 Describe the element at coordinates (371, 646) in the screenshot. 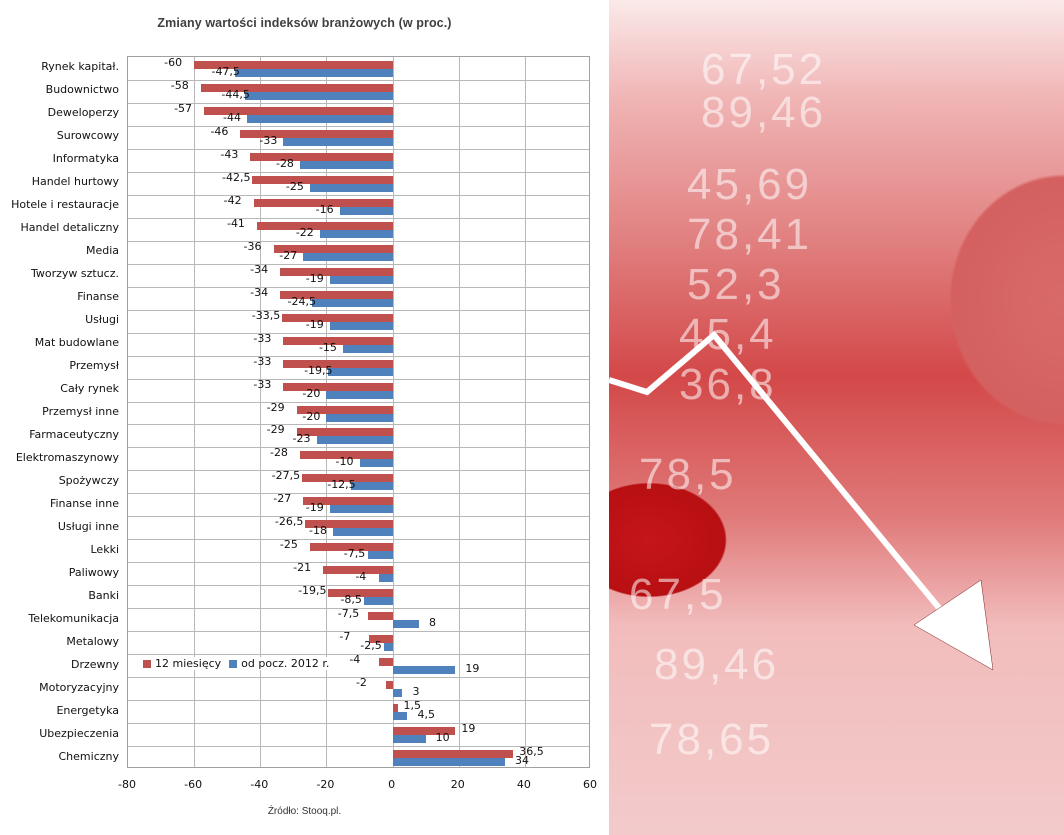

I see `value-label: -2,5` at that location.